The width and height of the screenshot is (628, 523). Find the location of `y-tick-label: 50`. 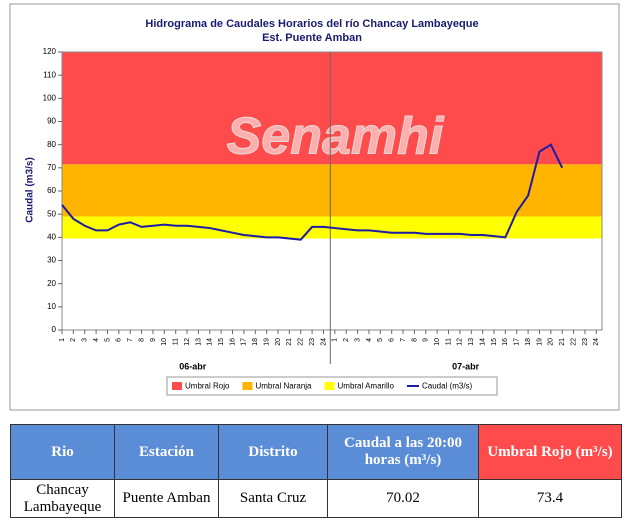

y-tick-label: 50 is located at coordinates (51, 213).